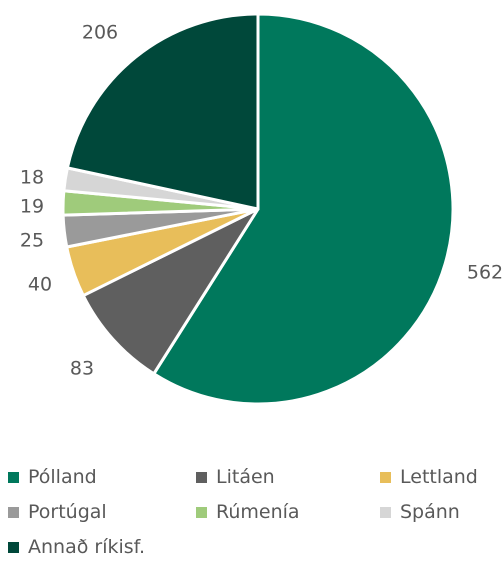 The height and width of the screenshot is (563, 504). I want to click on pie-slice-annað-ríkisf-, so click(162, 111).